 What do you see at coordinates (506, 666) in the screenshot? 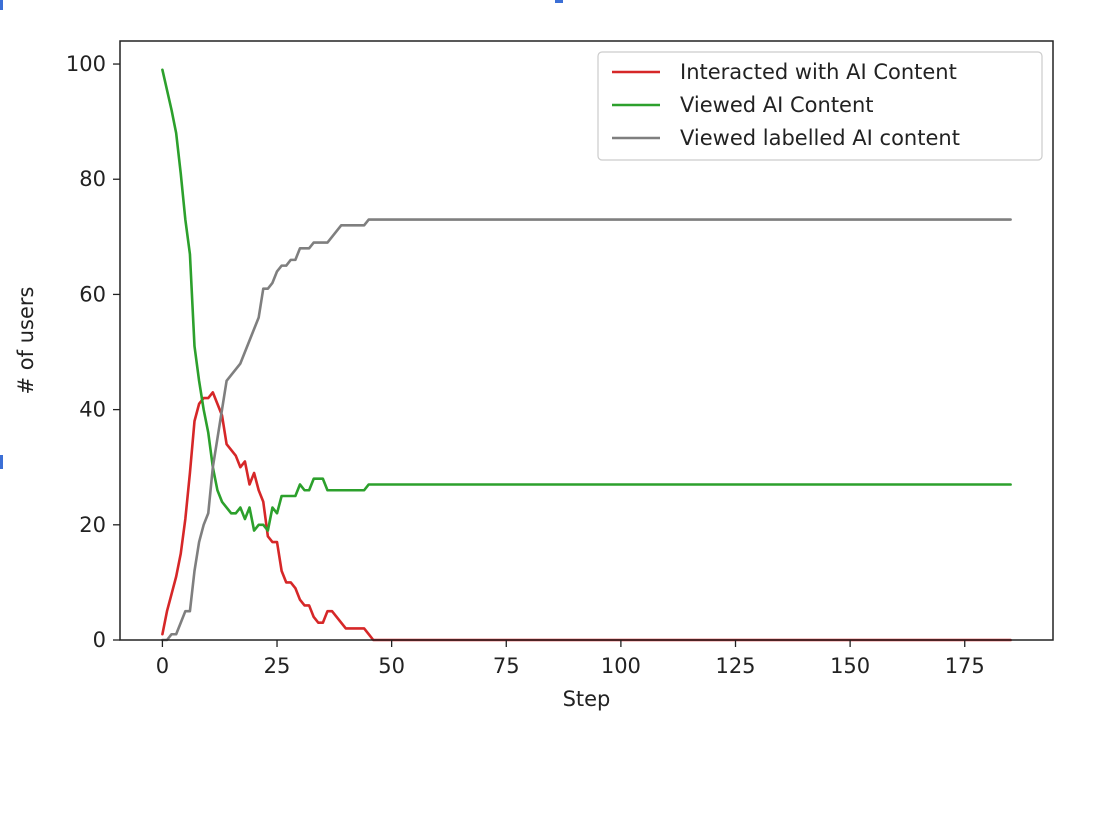
I see `x-tick-label: 75` at bounding box center [506, 666].